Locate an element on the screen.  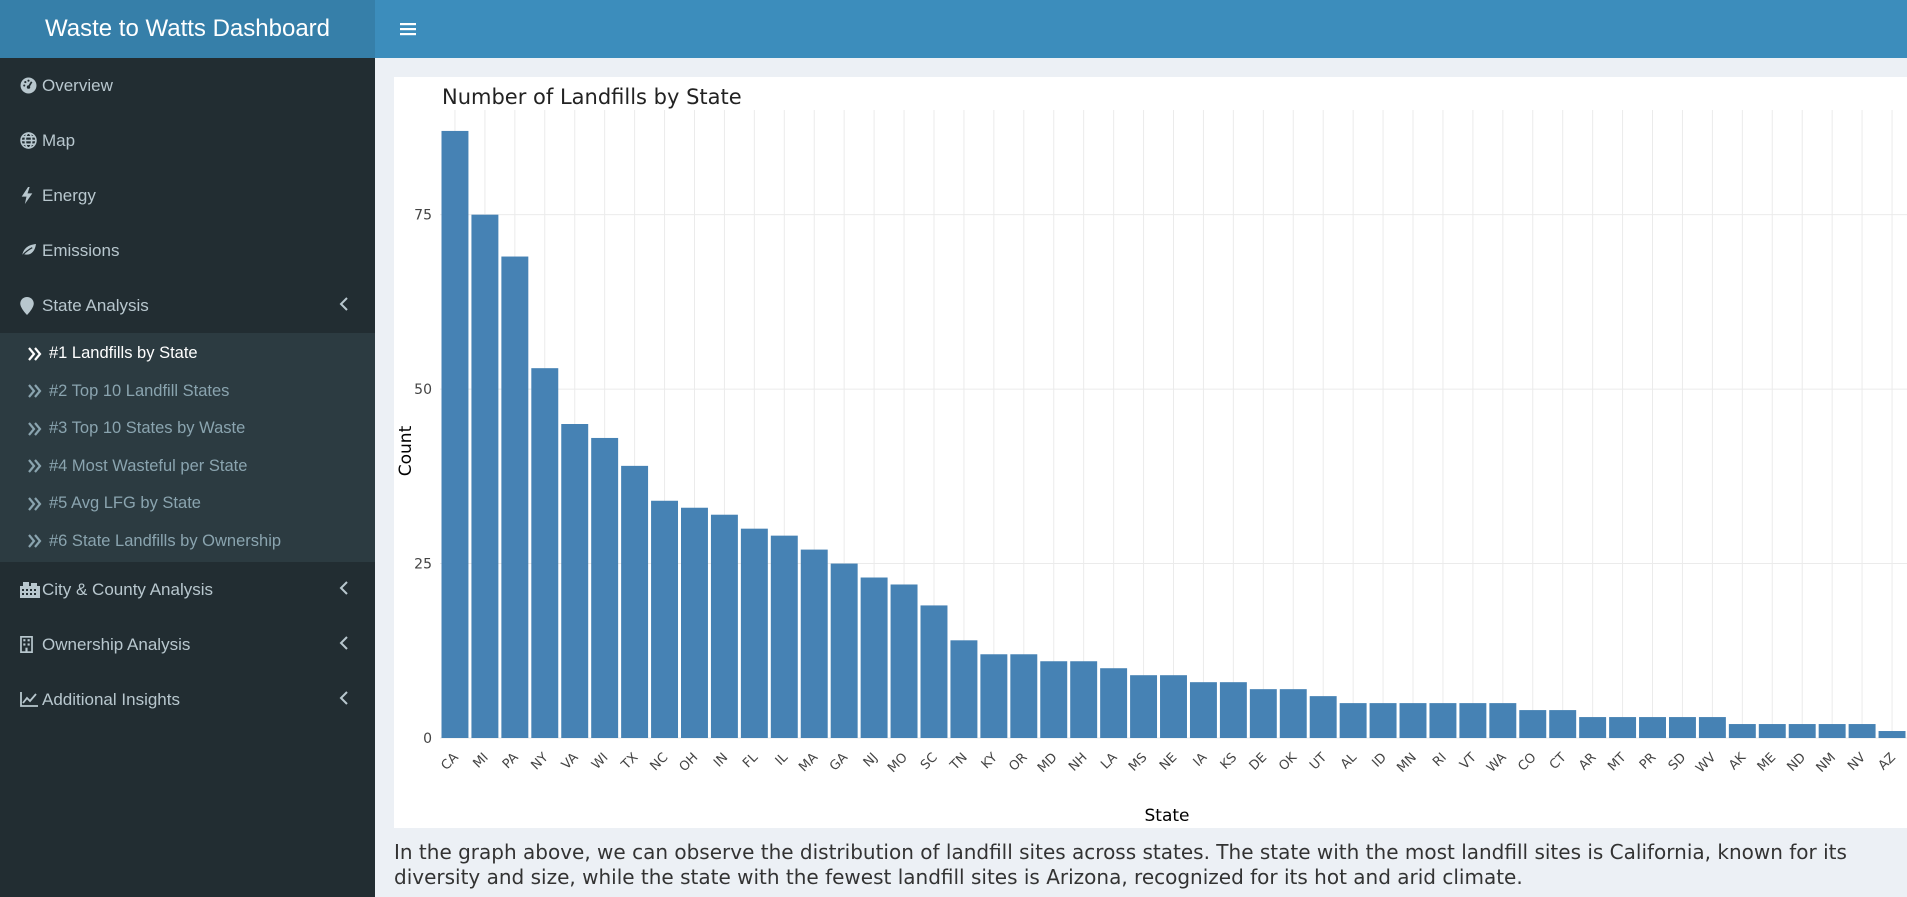
bar-ks is located at coordinates (1233, 710).